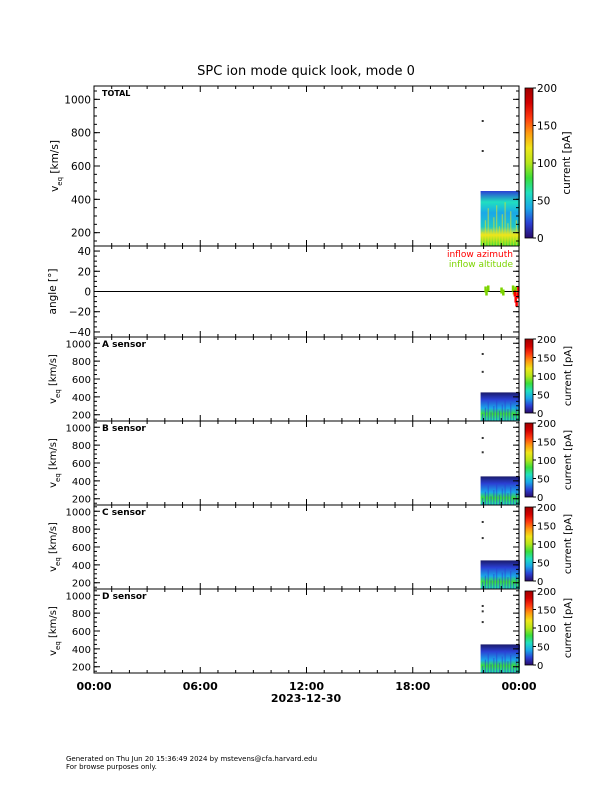 The image size is (612, 792). Describe the element at coordinates (306, 698) in the screenshot. I see `date-label: 2023-12-30` at that location.